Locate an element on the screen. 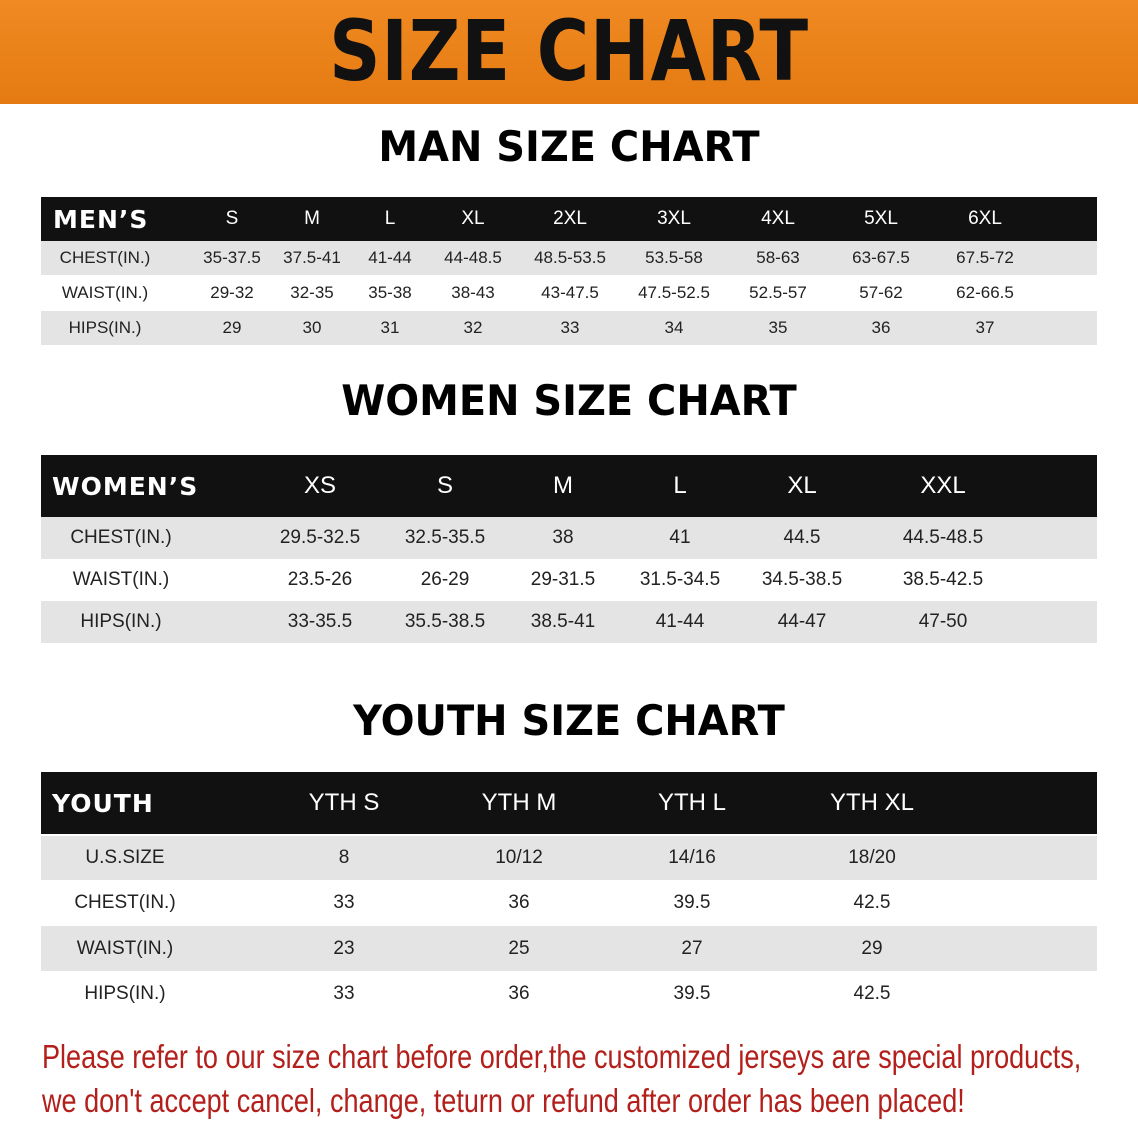 Image resolution: width=1138 pixels, height=1132 pixels. size-header: XS is located at coordinates (320, 485).